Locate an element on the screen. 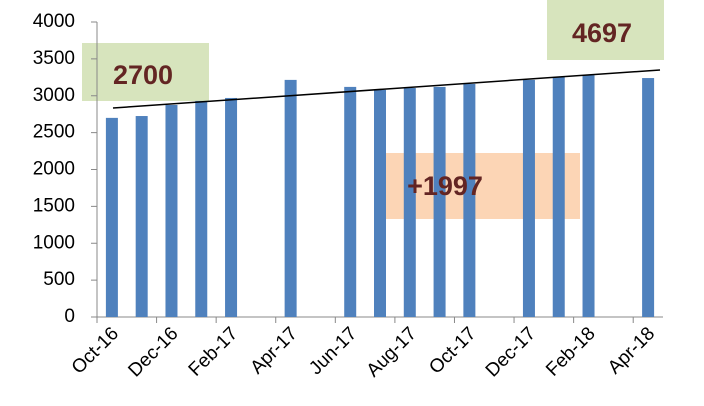  x-tick-label: Oct-16 is located at coordinates (95, 350).